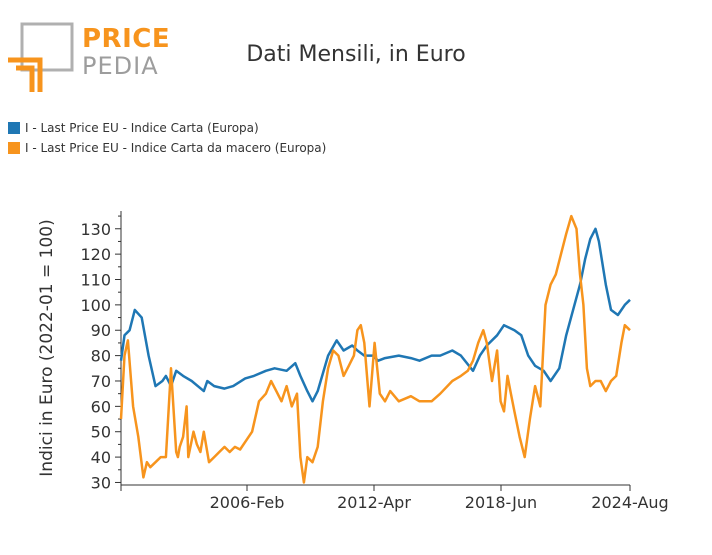 The width and height of the screenshot is (712, 555). I want to click on pricepedia-logo: PRICE PEDIA, so click(89, 57).